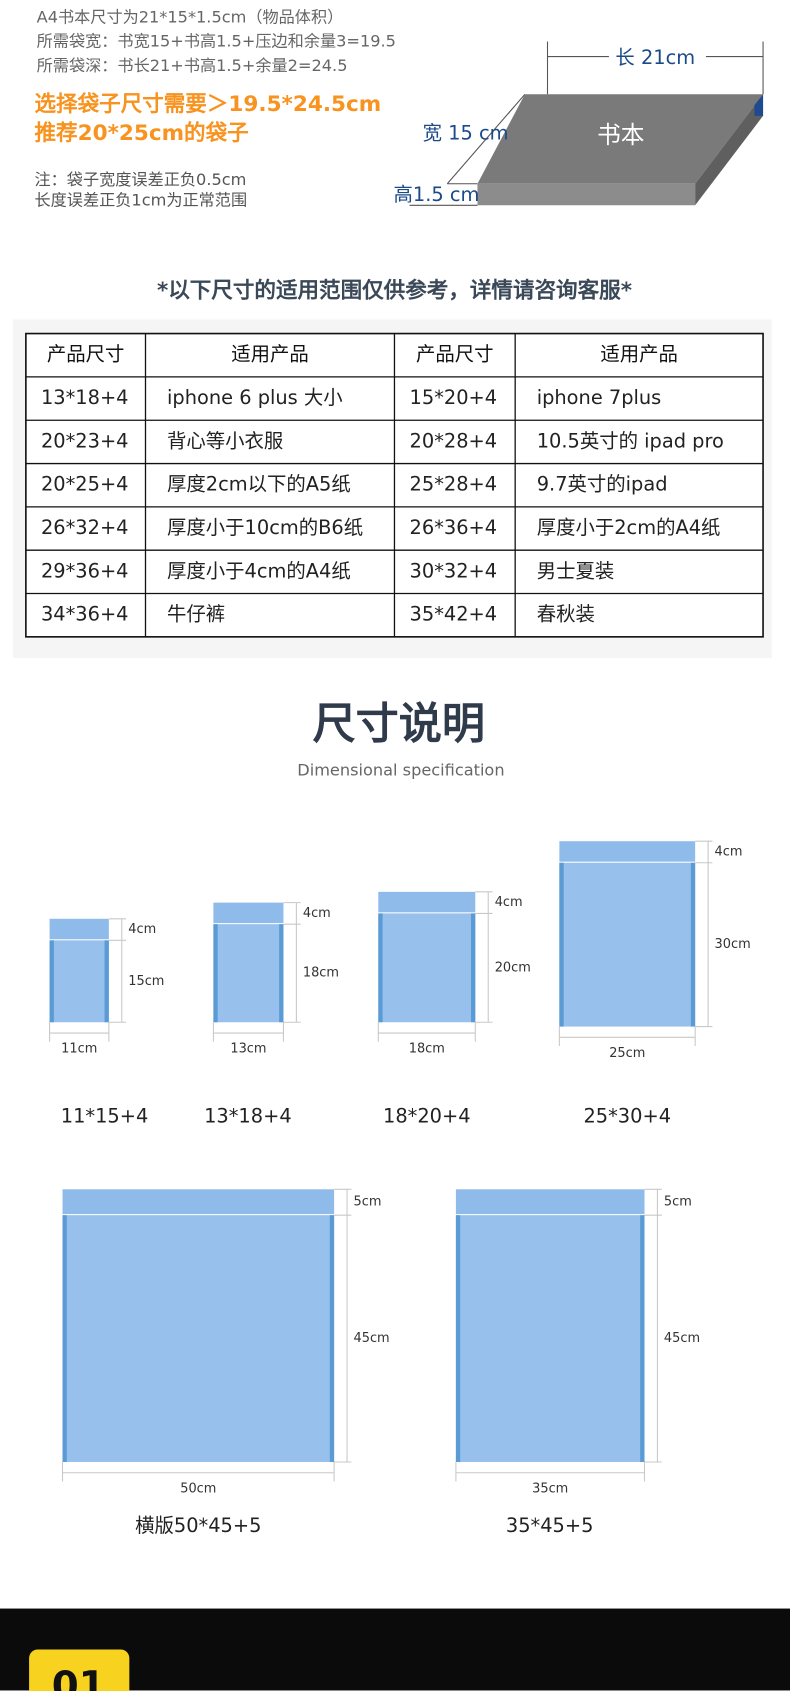  Describe the element at coordinates (79, 1049) in the screenshot. I see `width-label: 11cm` at that location.